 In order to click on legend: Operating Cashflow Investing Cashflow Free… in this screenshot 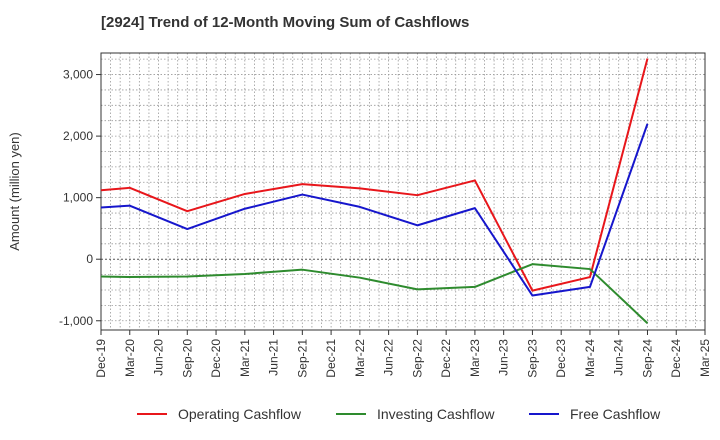, I will do `click(399, 414)`.